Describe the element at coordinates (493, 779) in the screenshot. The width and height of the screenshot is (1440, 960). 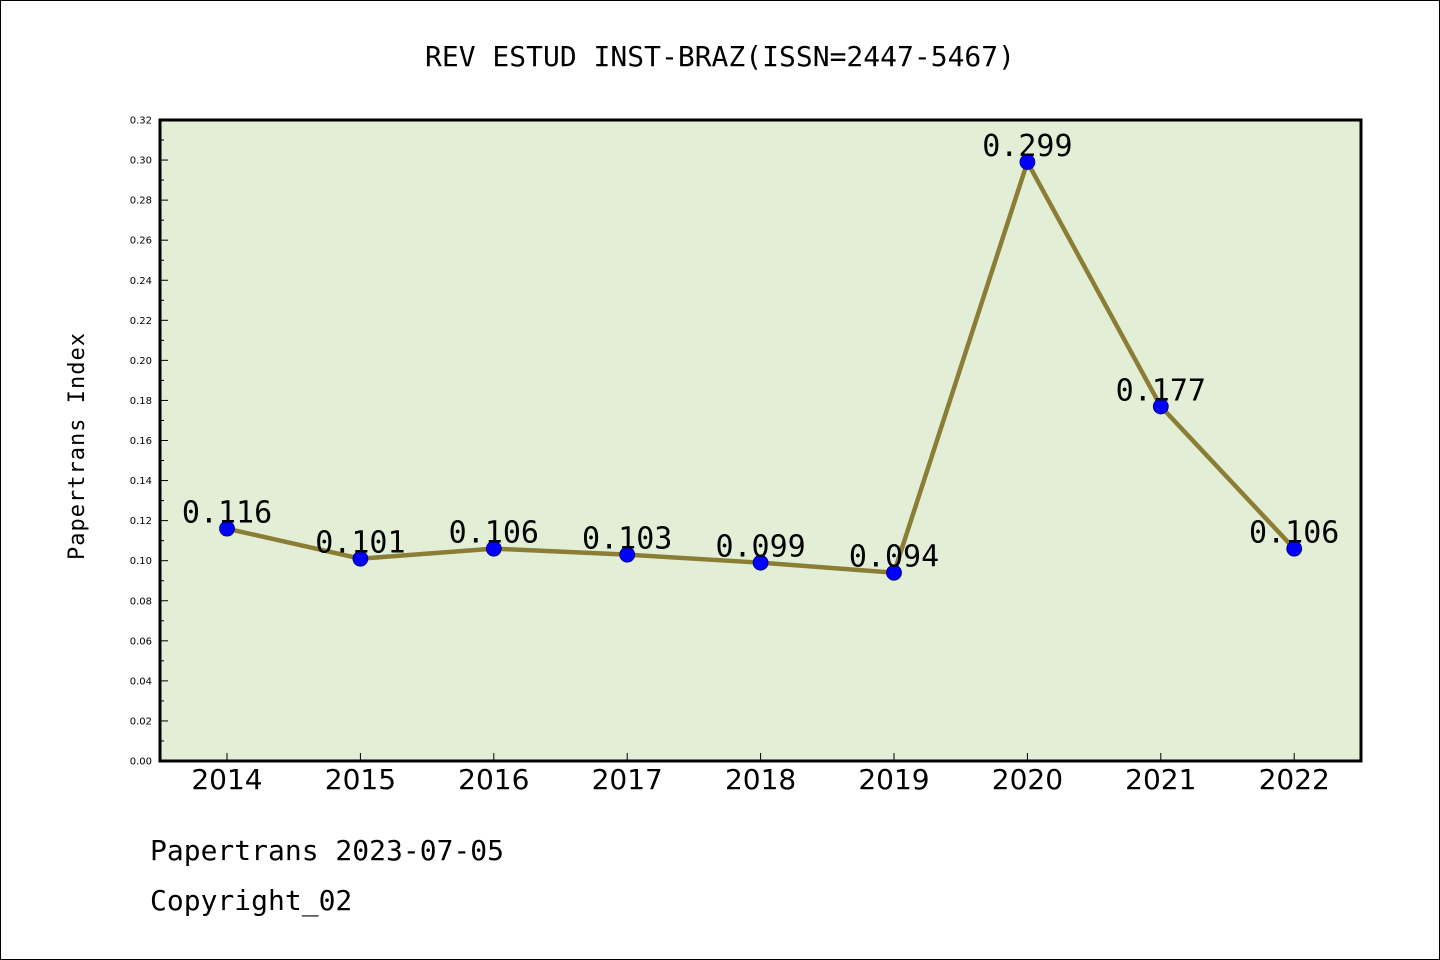
I see `x-tick-label: 2016` at that location.